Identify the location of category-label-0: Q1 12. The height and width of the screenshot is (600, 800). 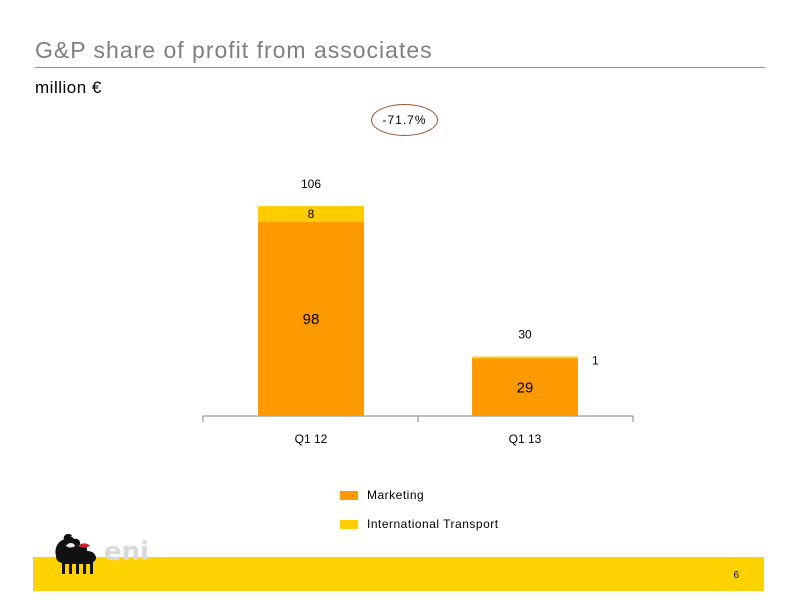
(311, 439).